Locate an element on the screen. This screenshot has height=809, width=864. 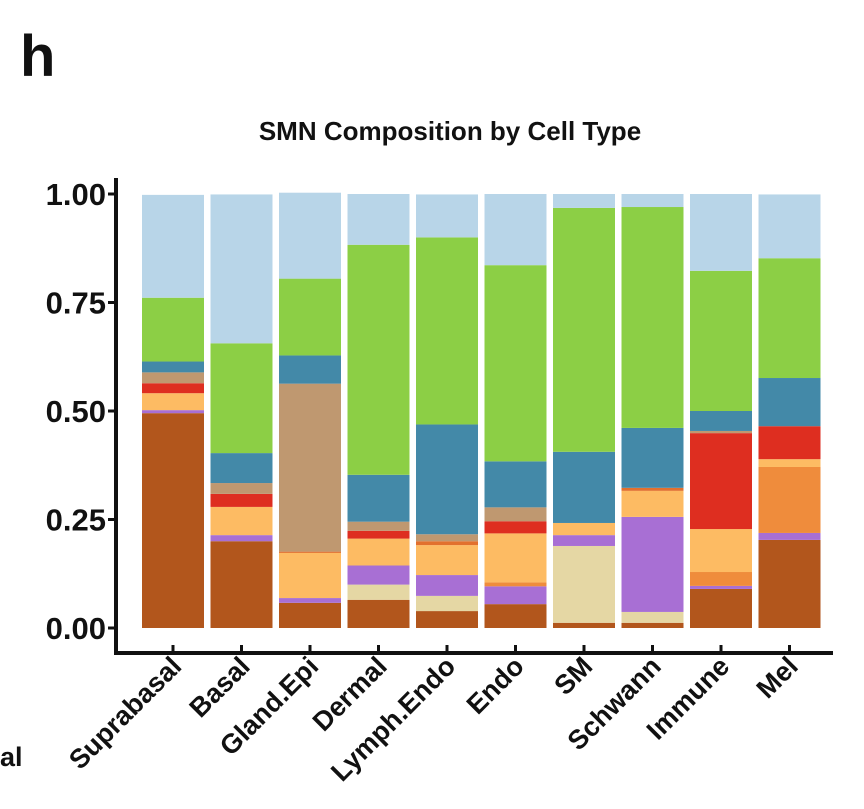
y-tick-label: 0.25 is located at coordinates (76, 520).